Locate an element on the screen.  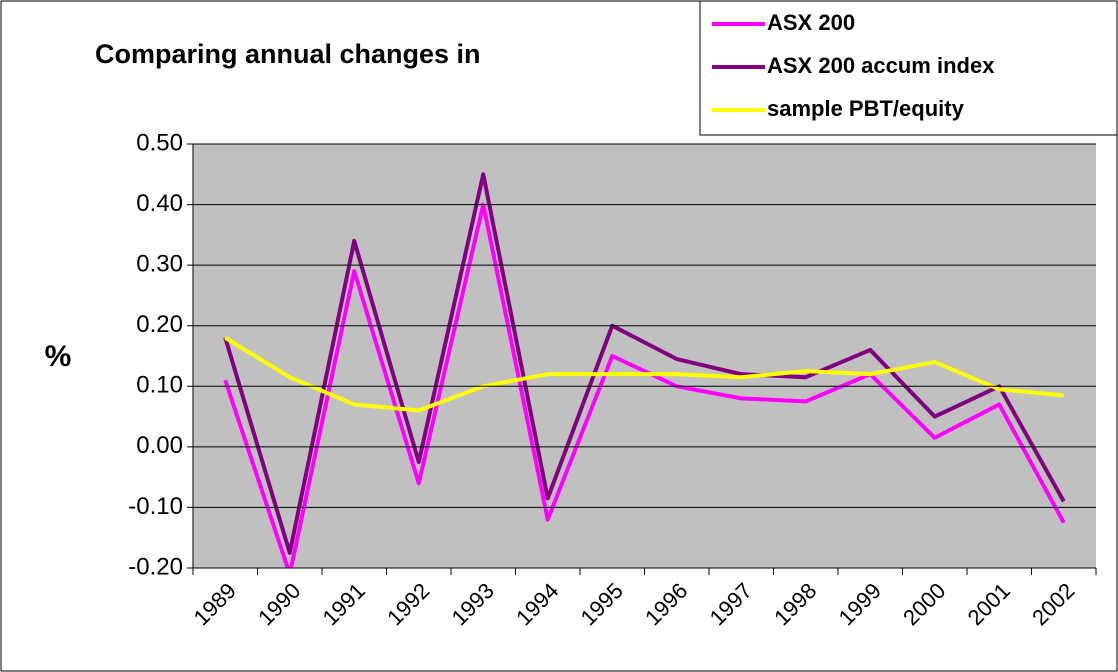
y-tick-label: 0.50 is located at coordinates (159, 142).